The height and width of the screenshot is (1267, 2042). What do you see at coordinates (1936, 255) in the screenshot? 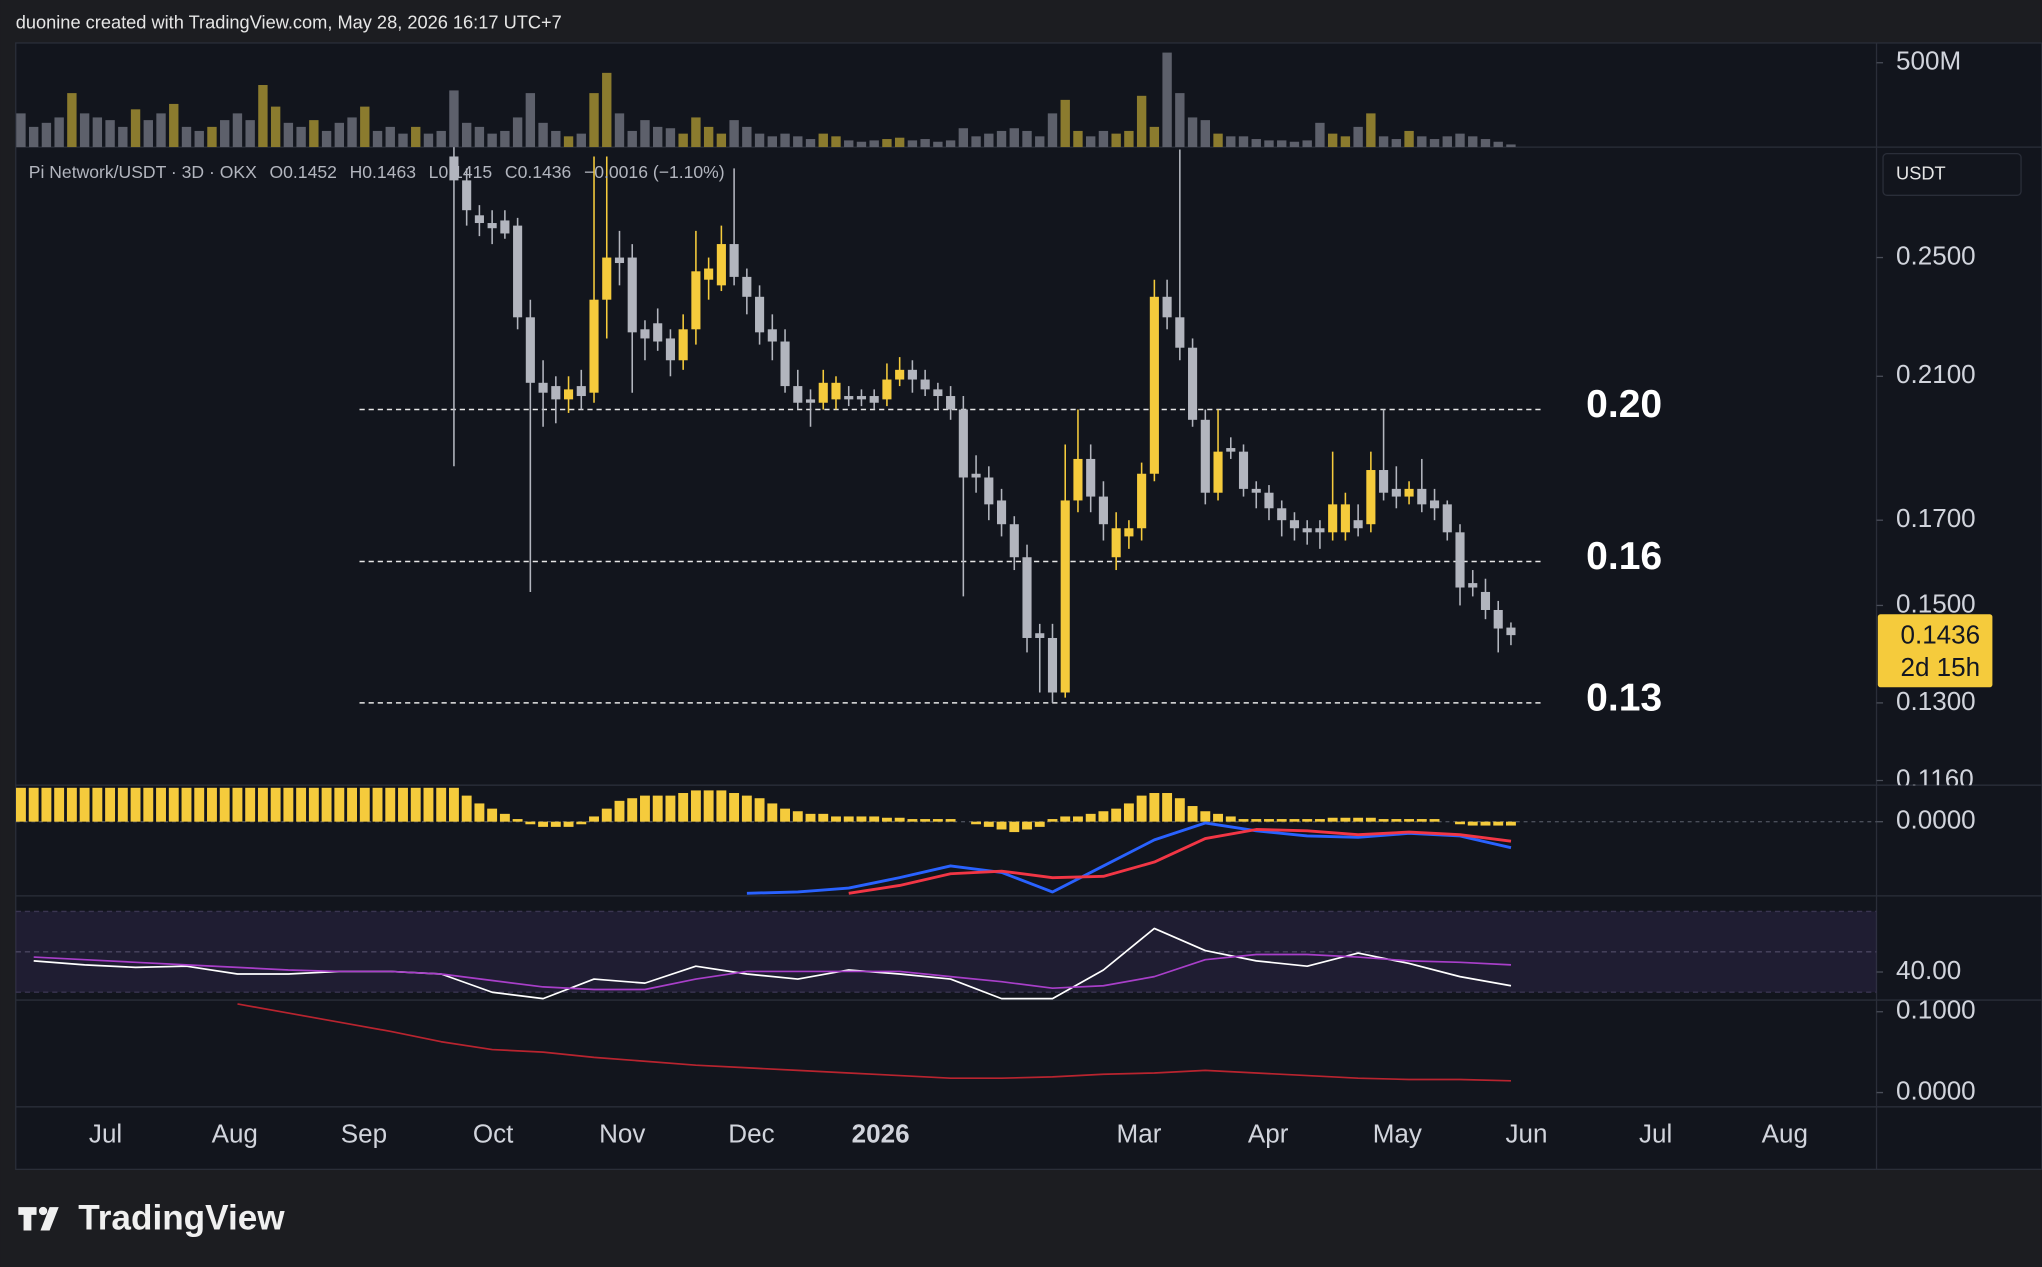
I see `y-tick-label: 0.2500` at bounding box center [1936, 255].